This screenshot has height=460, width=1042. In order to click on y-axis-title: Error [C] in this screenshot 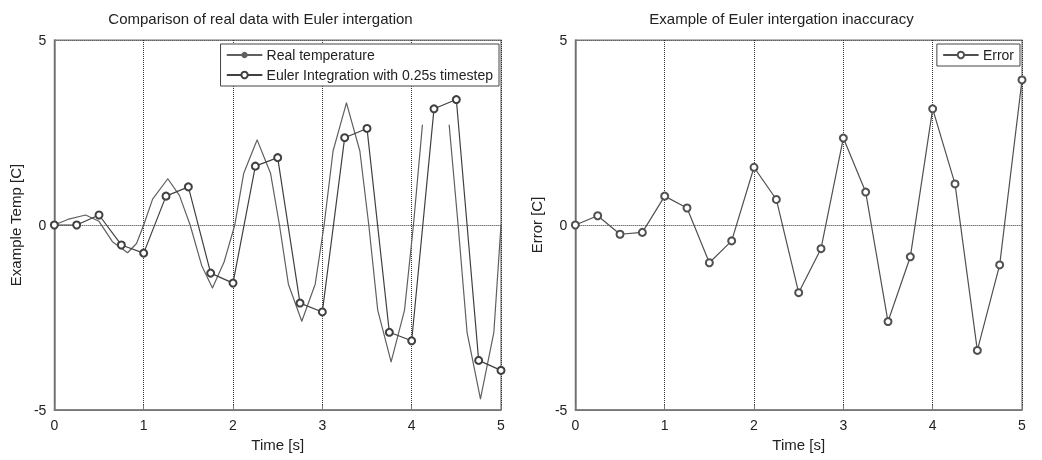, I will do `click(536, 225)`.